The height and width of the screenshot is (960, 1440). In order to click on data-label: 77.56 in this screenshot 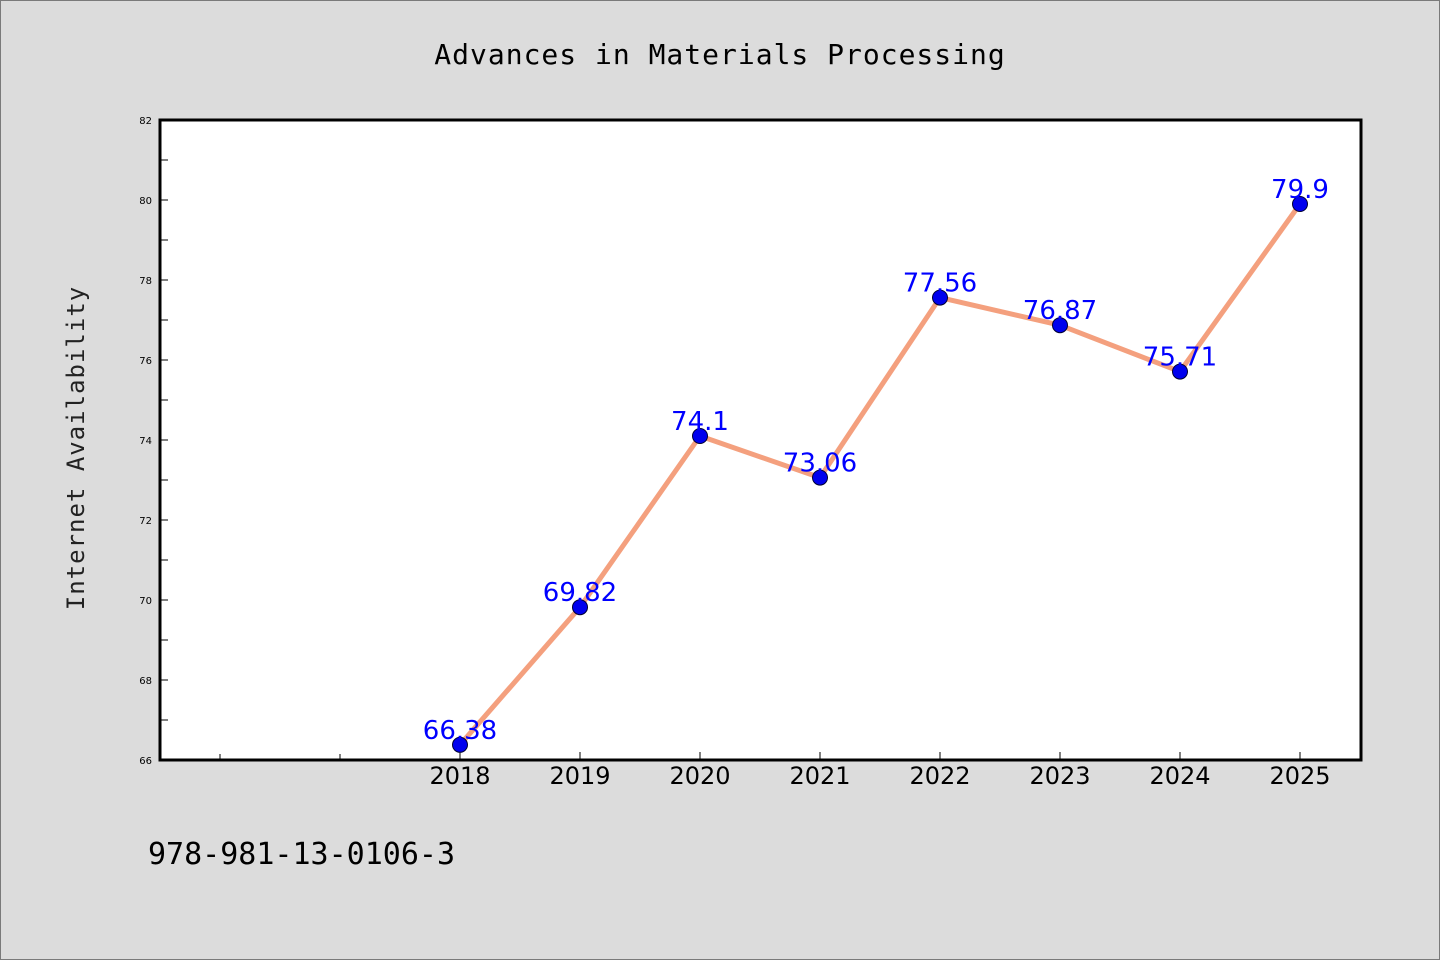, I will do `click(940, 284)`.